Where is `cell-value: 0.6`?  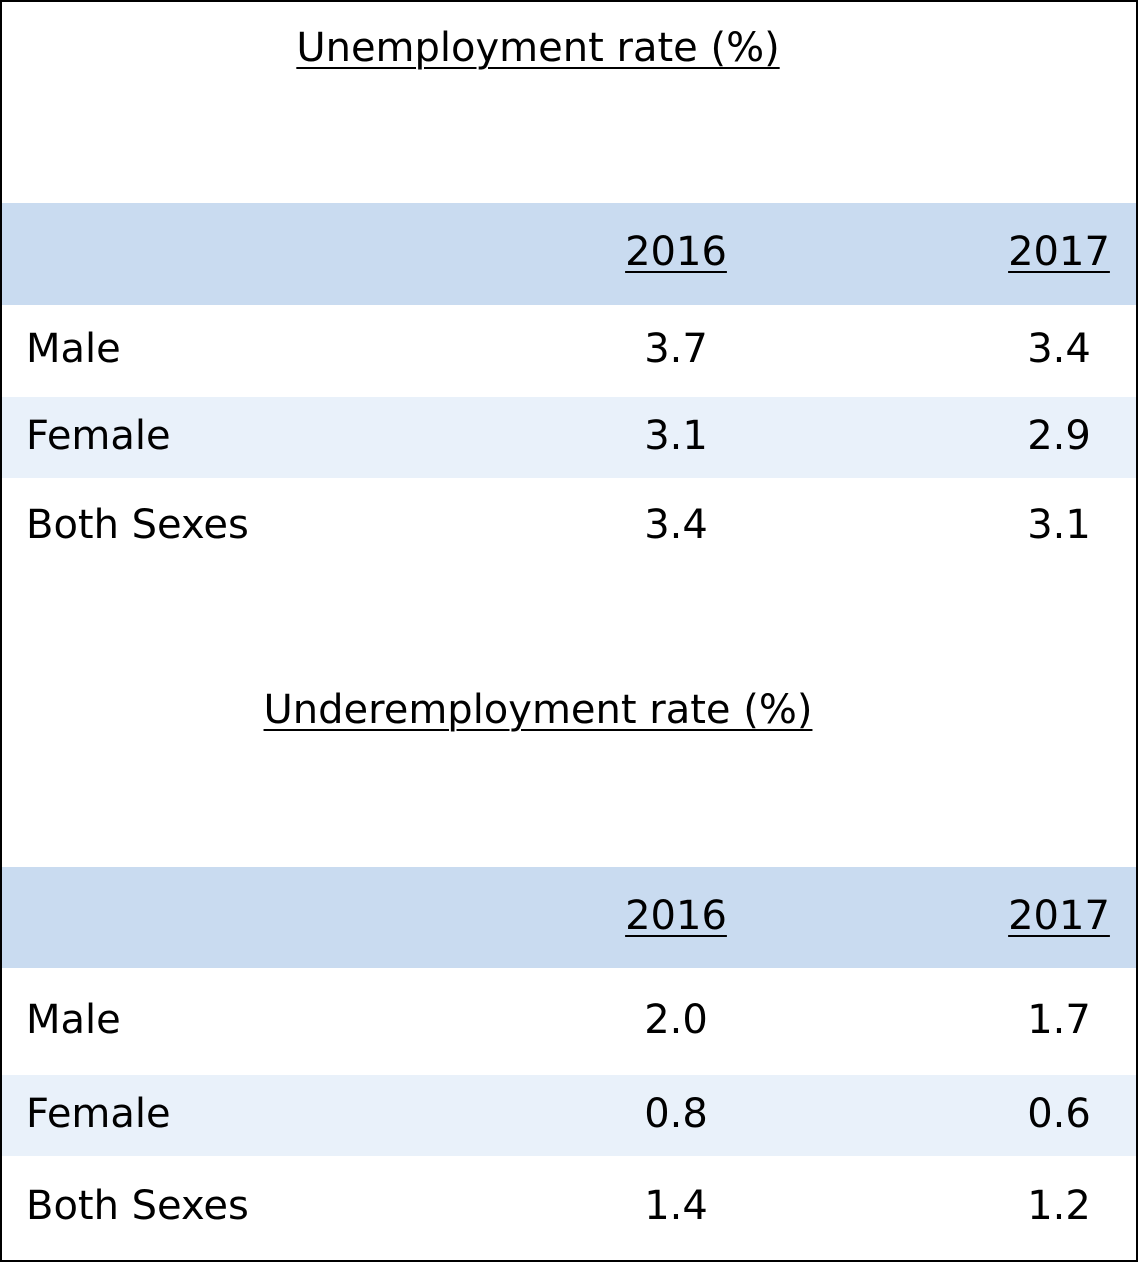
cell-value: 0.6 is located at coordinates (1059, 1113).